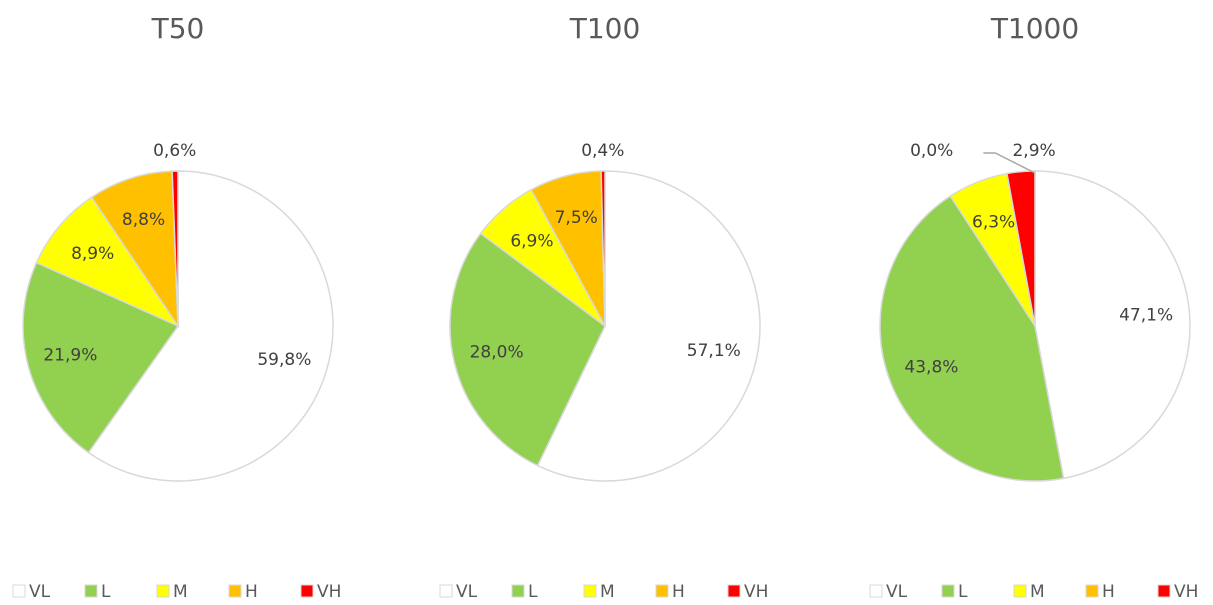  What do you see at coordinates (92, 254) in the screenshot?
I see `data-label: 8,9%` at bounding box center [92, 254].